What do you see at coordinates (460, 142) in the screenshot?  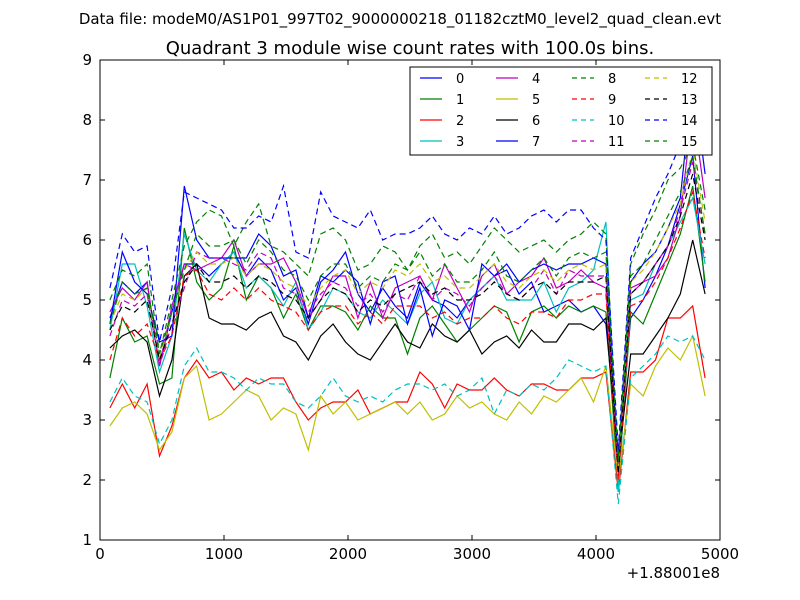 I see `legend-label-3: 3` at bounding box center [460, 142].